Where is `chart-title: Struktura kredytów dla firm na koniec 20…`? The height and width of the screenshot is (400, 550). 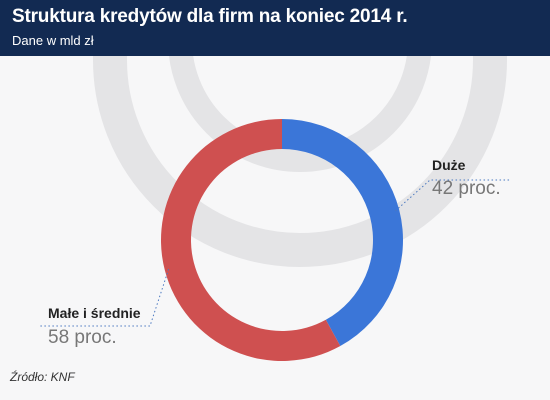 chart-title: Struktura kredytów dla firm na koniec 20… is located at coordinates (210, 16).